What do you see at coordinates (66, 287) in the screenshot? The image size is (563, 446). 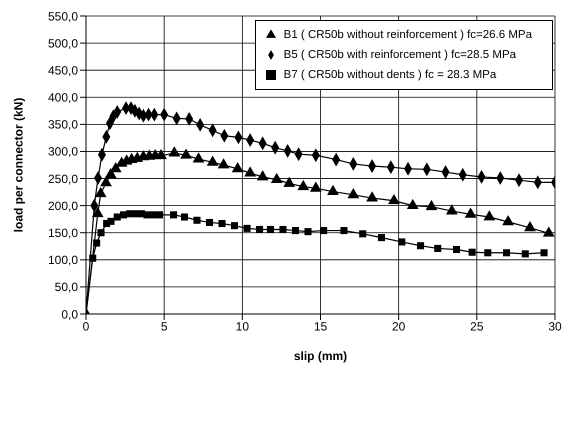 I see `y-tick-label: 50,0` at bounding box center [66, 287].